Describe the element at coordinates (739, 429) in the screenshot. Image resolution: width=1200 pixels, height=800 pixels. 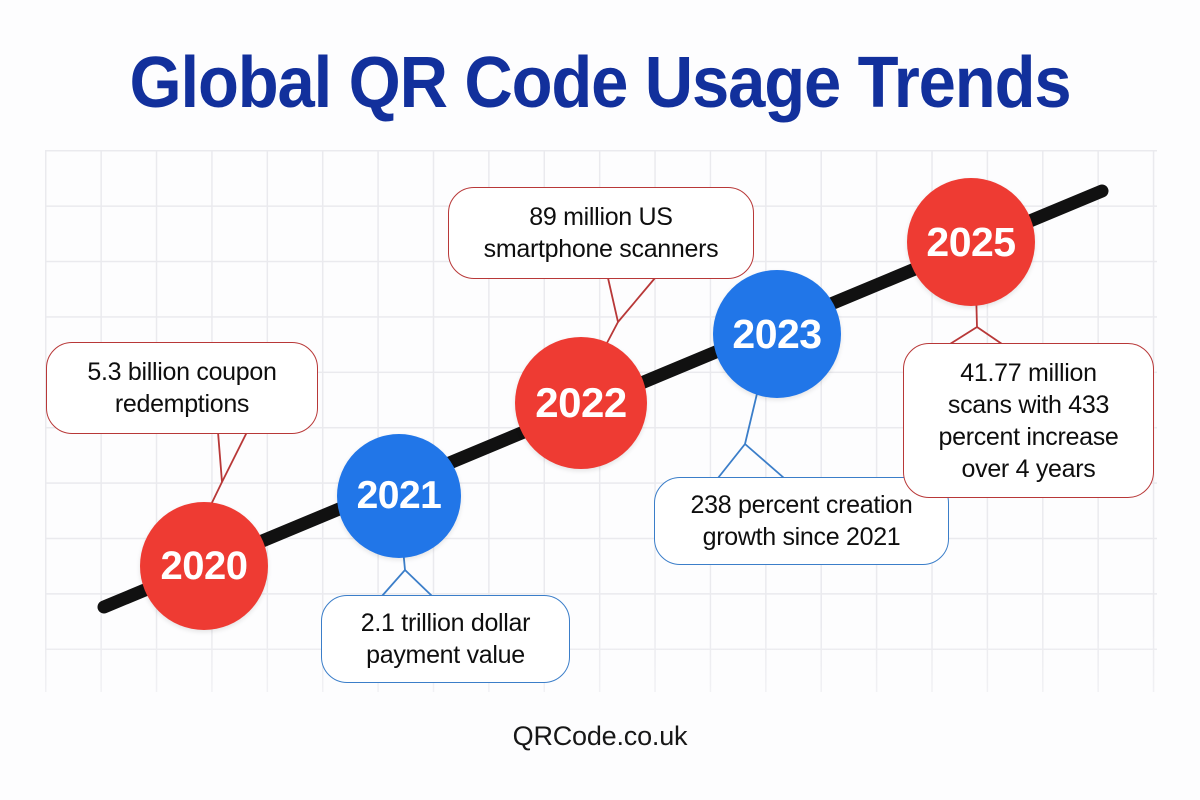
I see `connector-2023` at that location.